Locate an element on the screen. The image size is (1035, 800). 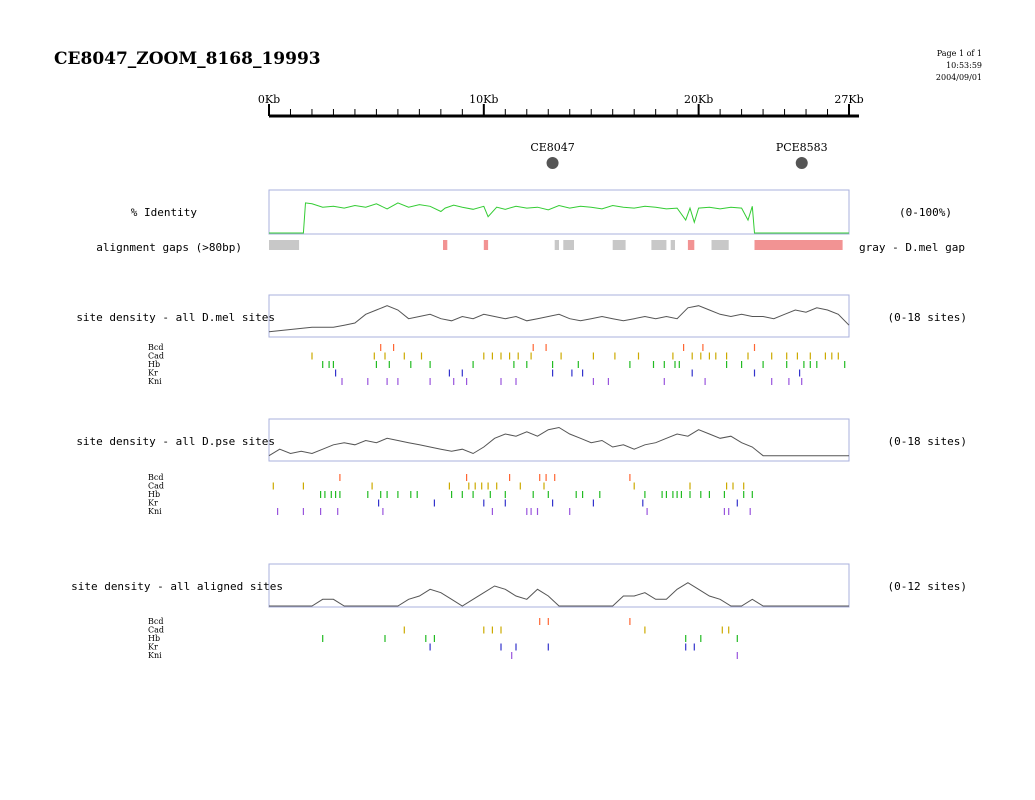
print-date: 2004/09/01 is located at coordinates (959, 77).